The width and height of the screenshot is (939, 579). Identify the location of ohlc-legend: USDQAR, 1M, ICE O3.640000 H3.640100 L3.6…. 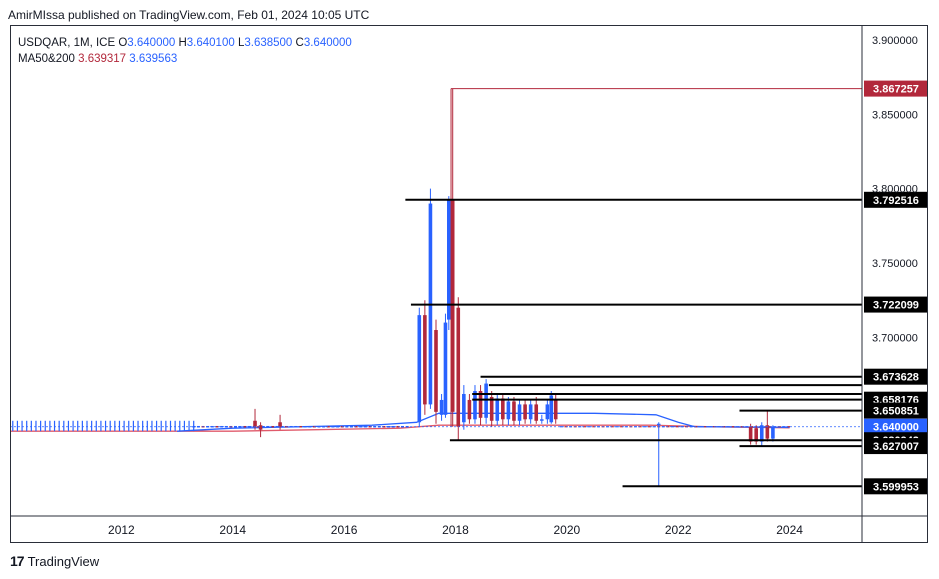
(185, 43).